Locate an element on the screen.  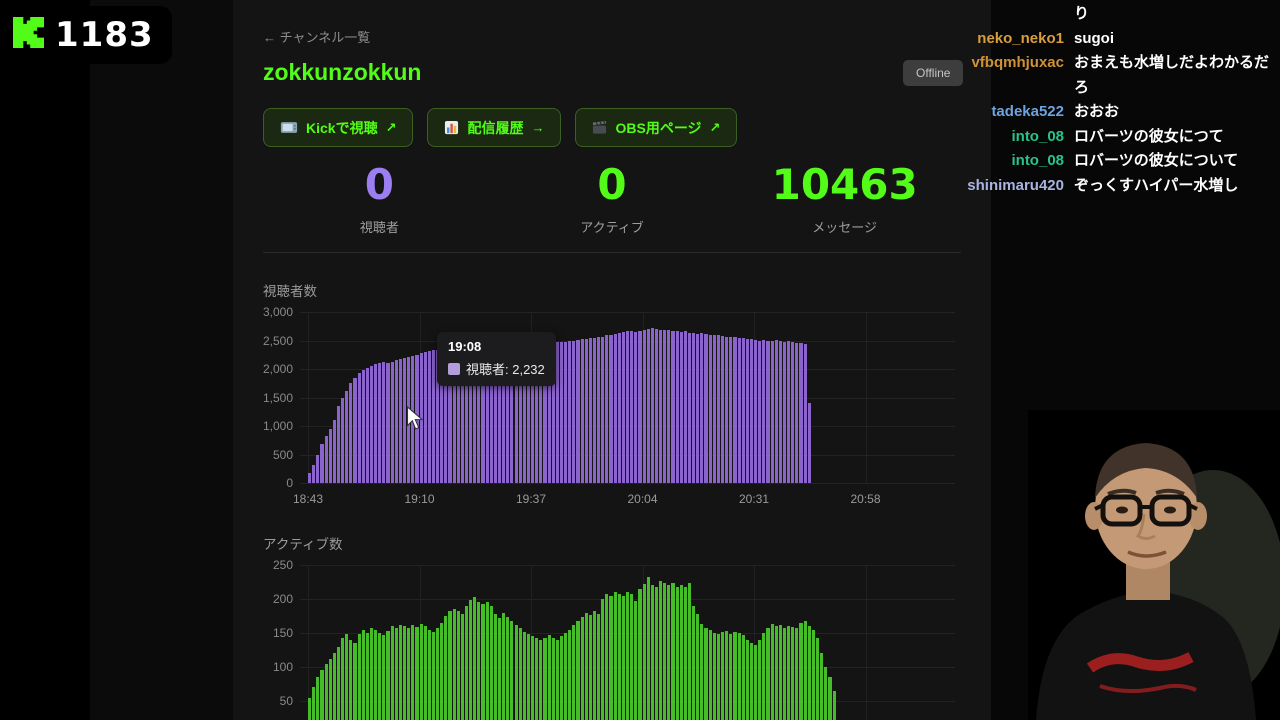
status-badge: Offline is located at coordinates (933, 73).